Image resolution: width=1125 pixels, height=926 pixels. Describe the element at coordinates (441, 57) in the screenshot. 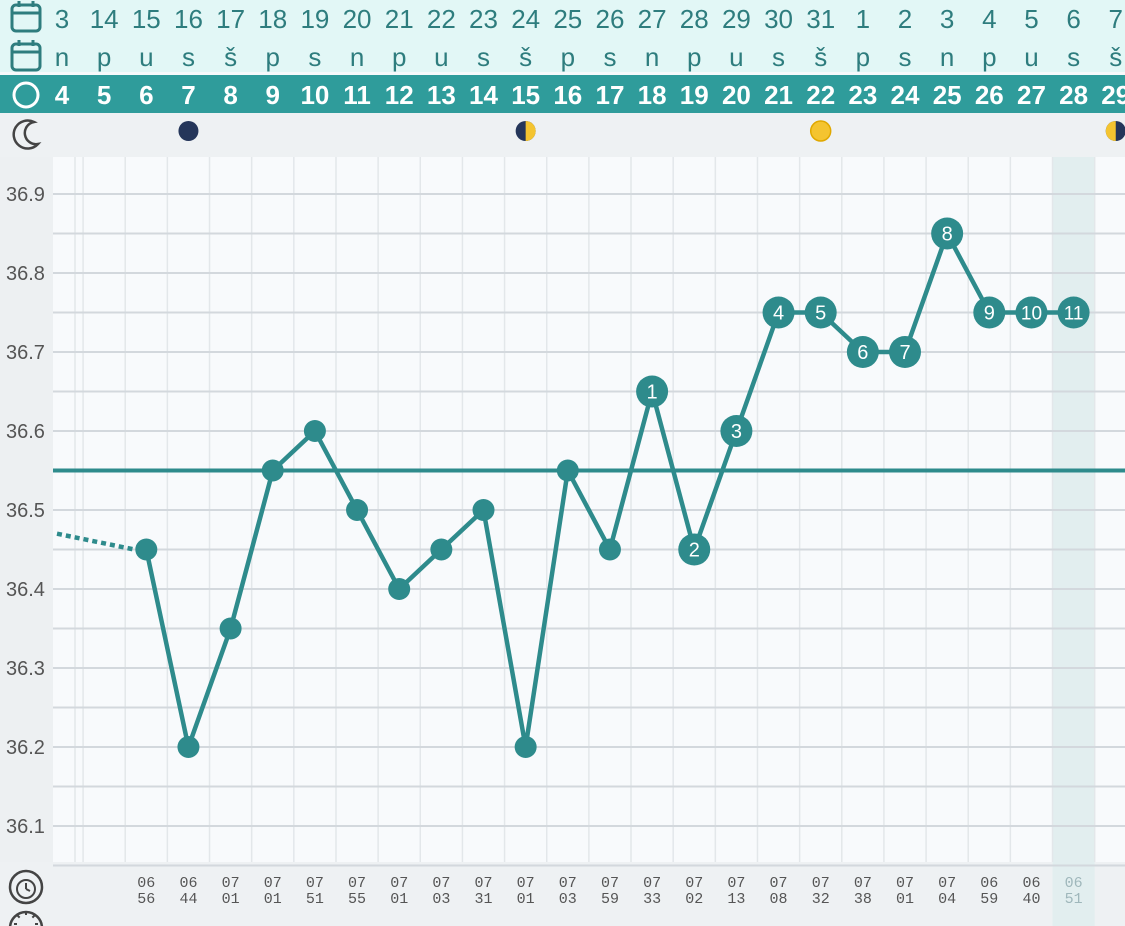

I see `weekday-label: u` at that location.